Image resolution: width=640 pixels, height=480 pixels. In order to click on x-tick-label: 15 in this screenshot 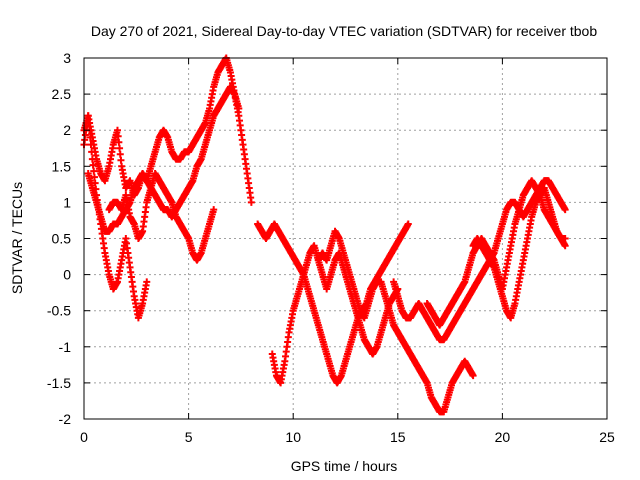, I will do `click(398, 437)`.